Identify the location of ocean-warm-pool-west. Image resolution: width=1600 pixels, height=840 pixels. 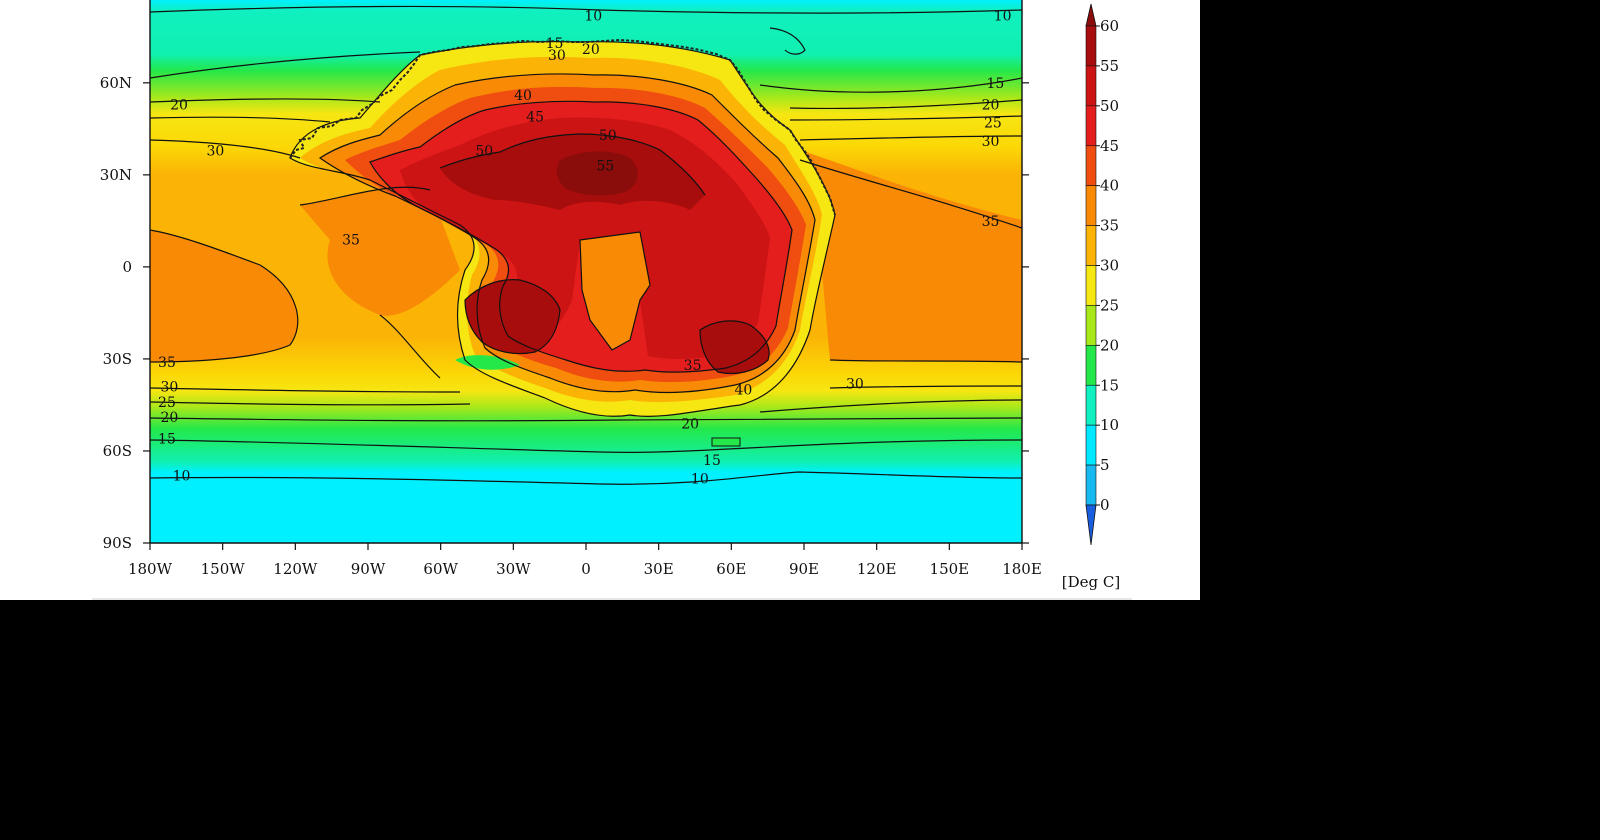
(224, 296).